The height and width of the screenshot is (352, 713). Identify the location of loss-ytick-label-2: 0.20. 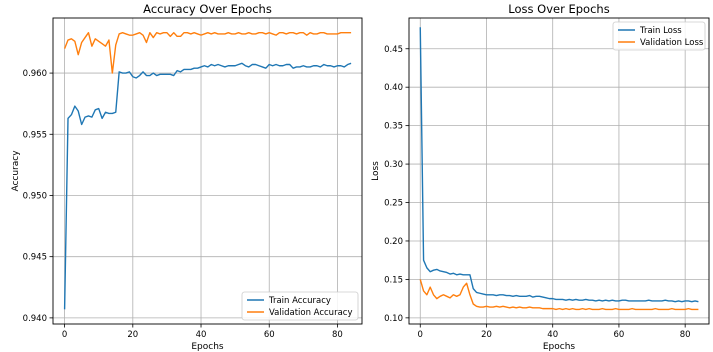
(393, 242).